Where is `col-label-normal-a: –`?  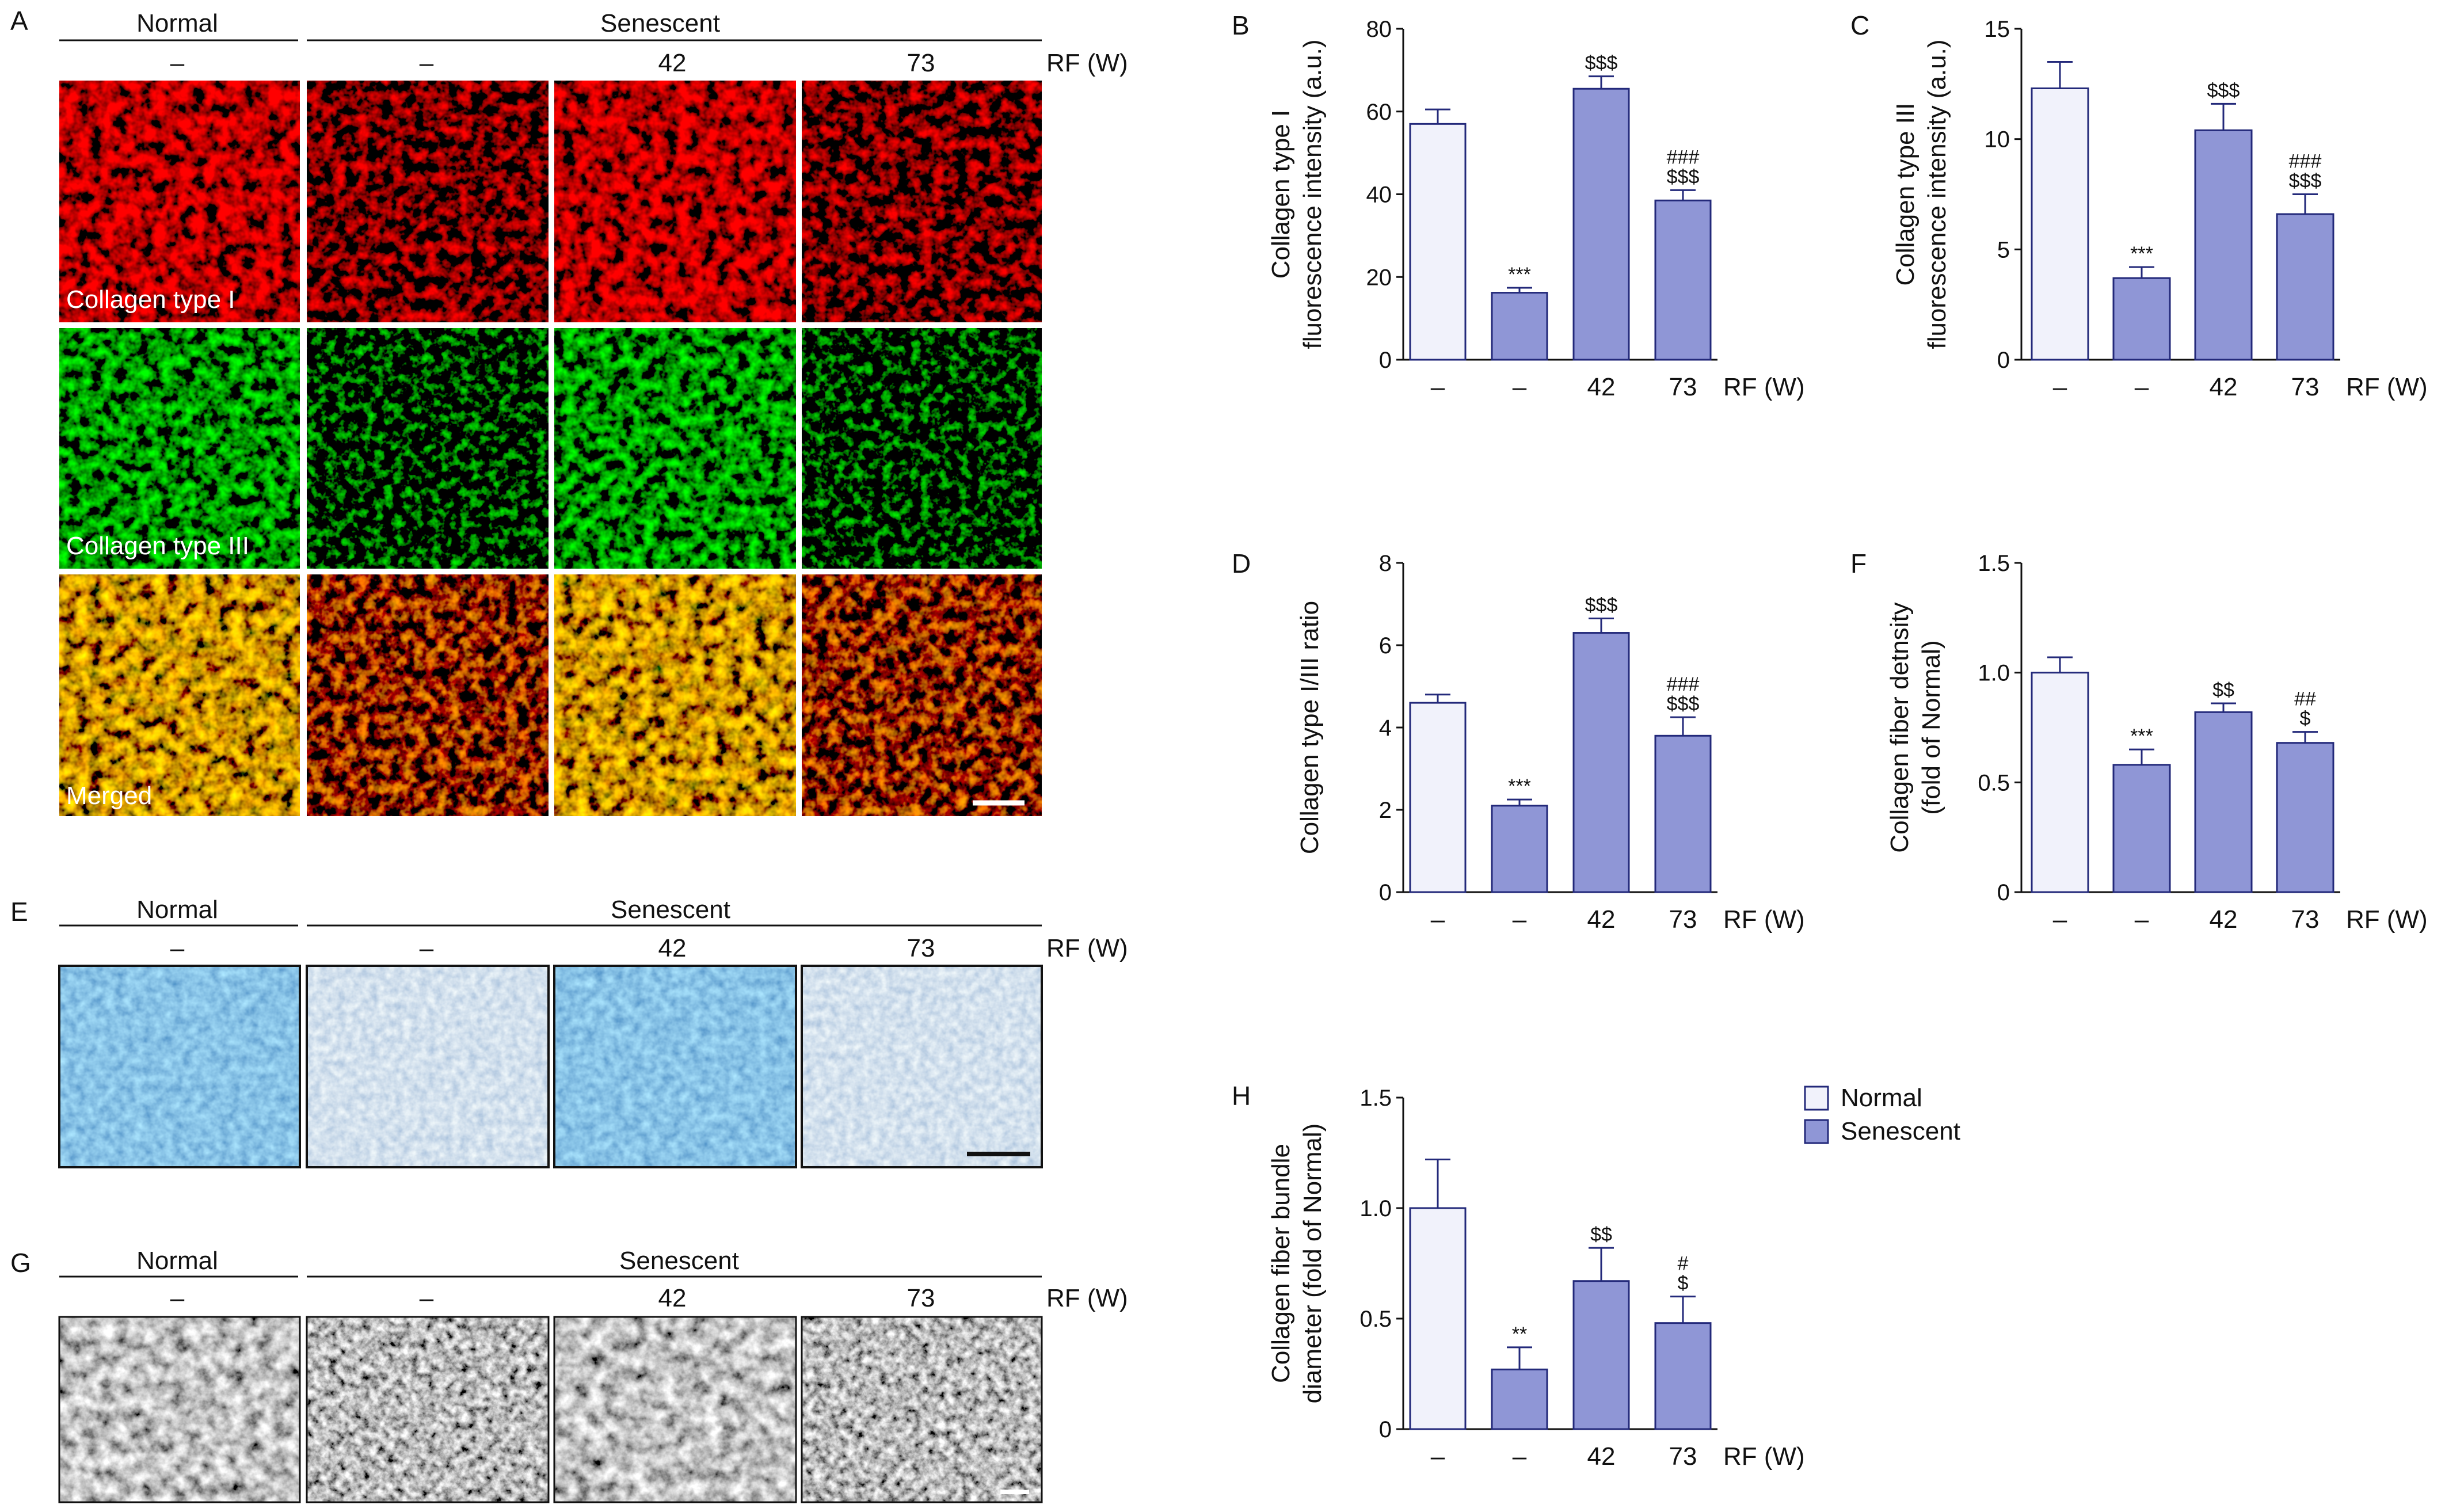 col-label-normal-a: – is located at coordinates (177, 63).